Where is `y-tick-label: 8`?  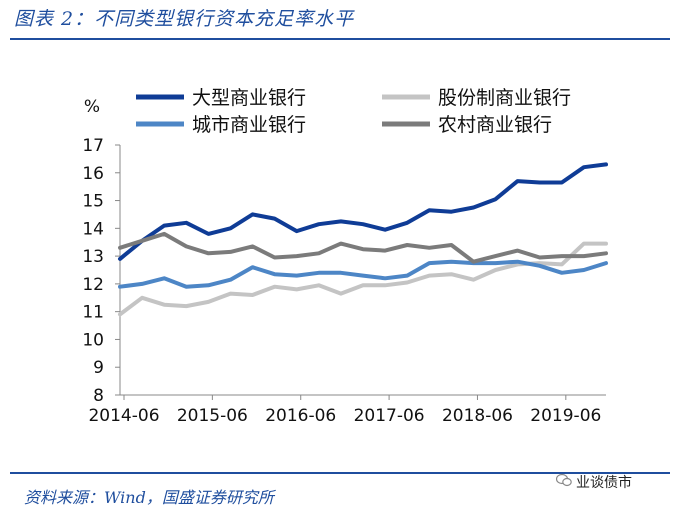
y-tick-label: 8 is located at coordinates (98, 396).